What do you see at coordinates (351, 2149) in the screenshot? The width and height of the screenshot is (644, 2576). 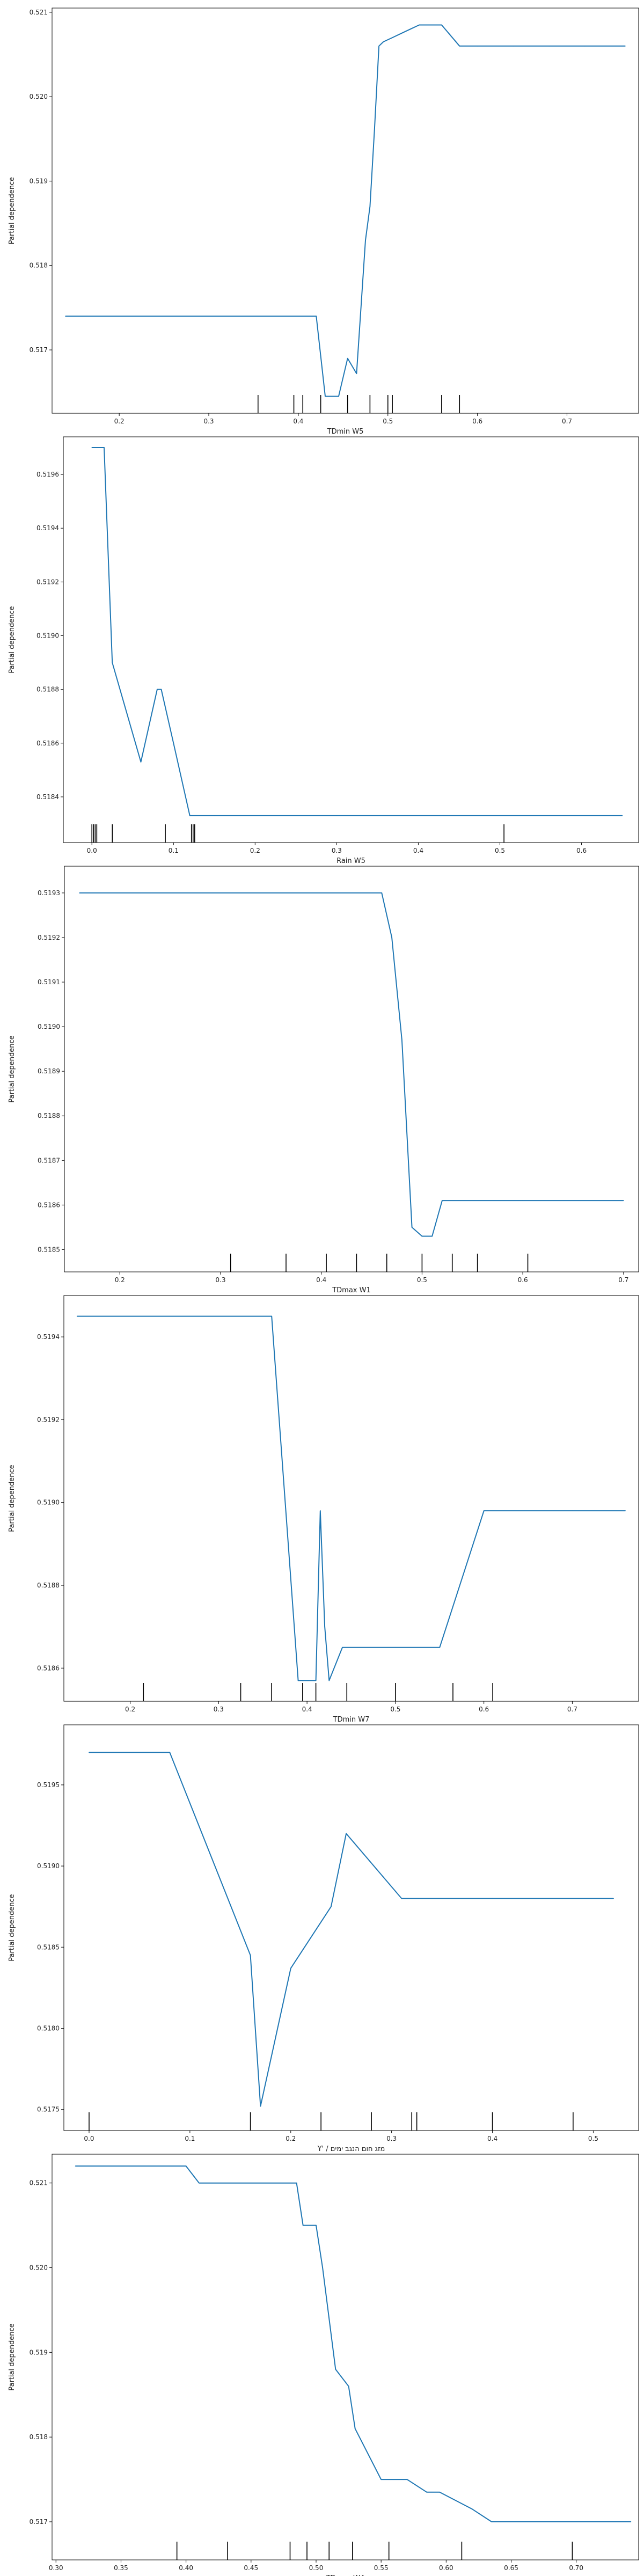 I see `x-axis-label: Y' / מזג חום הנגב ימים` at bounding box center [351, 2149].